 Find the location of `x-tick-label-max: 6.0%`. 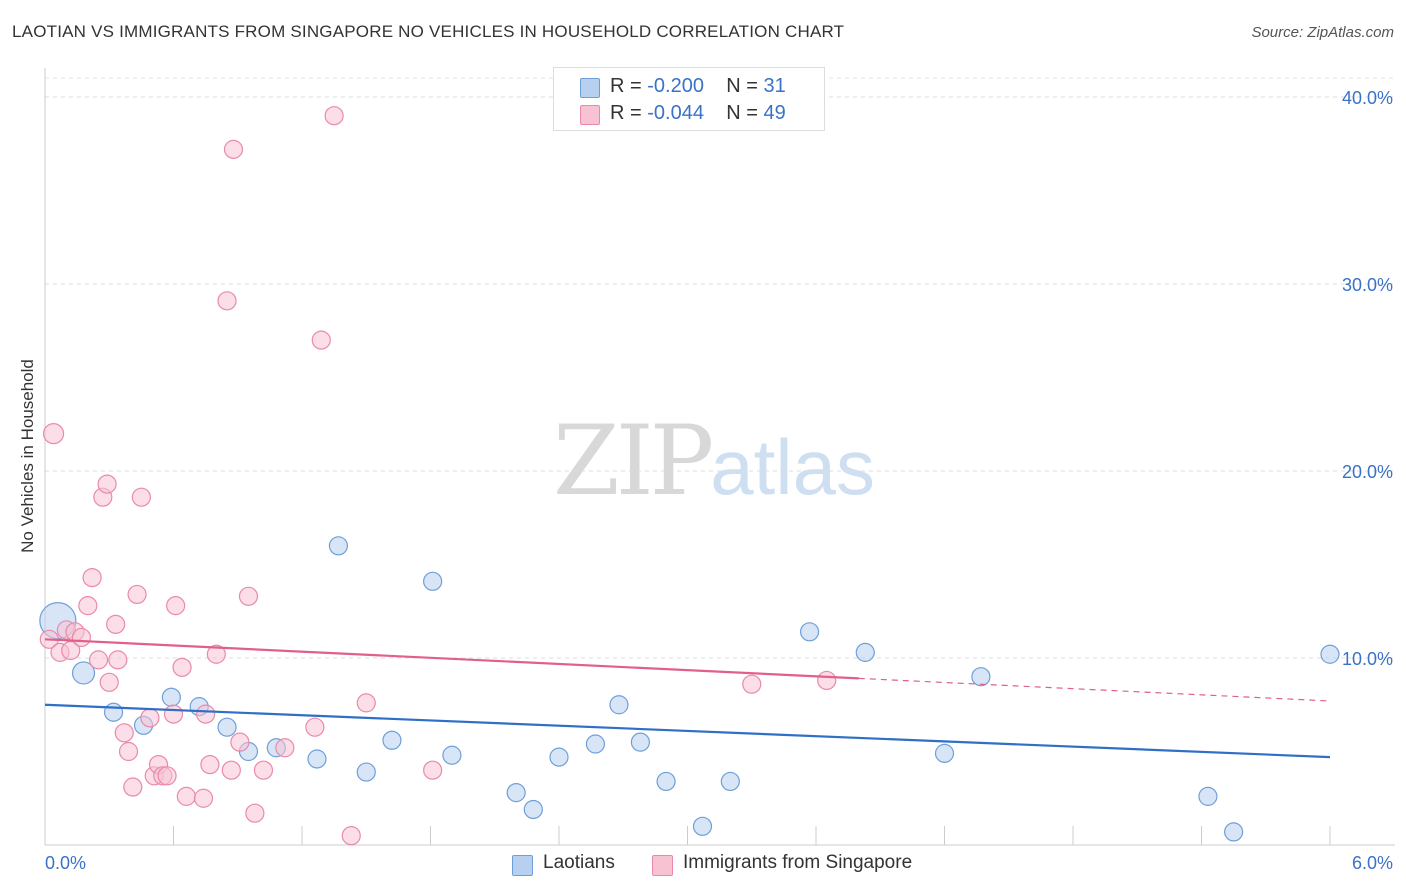

x-tick-label-max: 6.0% is located at coordinates (1372, 863).